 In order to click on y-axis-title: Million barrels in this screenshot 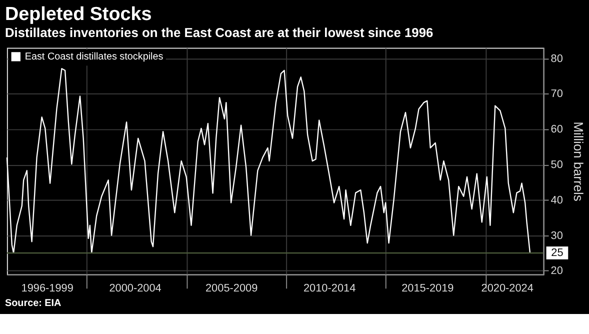, I will do `click(578, 162)`.